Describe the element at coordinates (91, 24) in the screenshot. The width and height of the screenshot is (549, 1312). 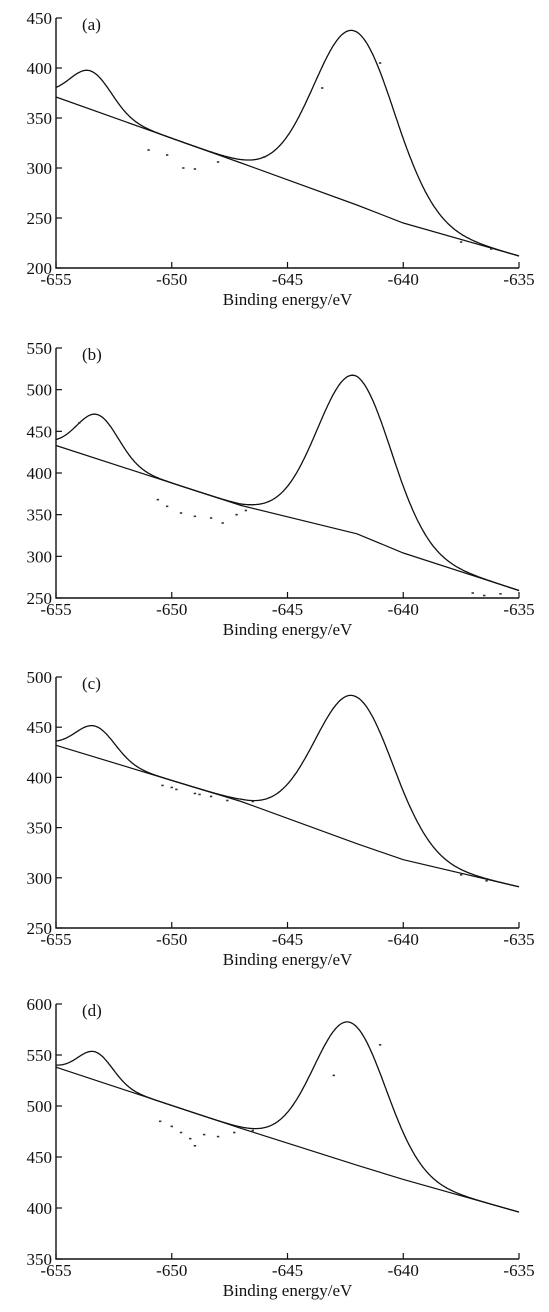
I see `panel-label: (a)` at that location.